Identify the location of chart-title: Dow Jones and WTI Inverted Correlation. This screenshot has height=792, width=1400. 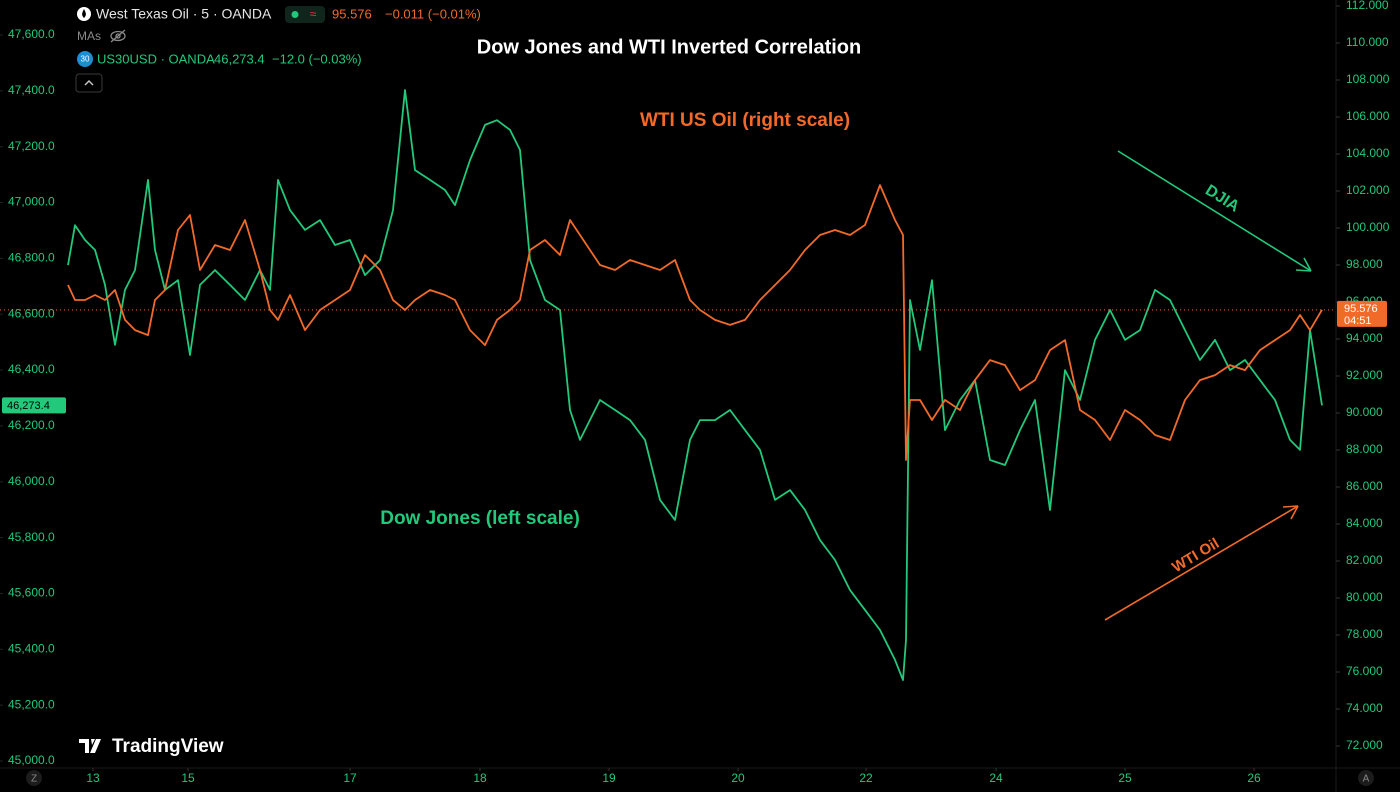
(669, 47).